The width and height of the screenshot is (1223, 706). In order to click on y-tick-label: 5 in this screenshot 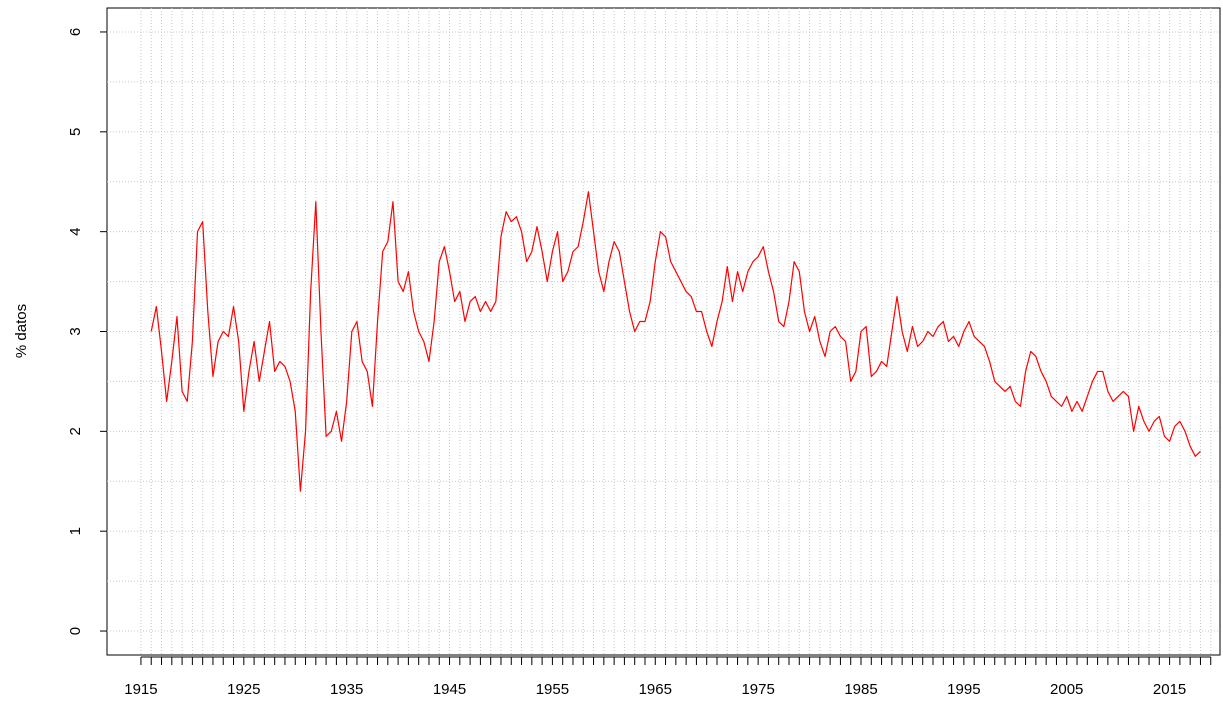, I will do `click(75, 132)`.